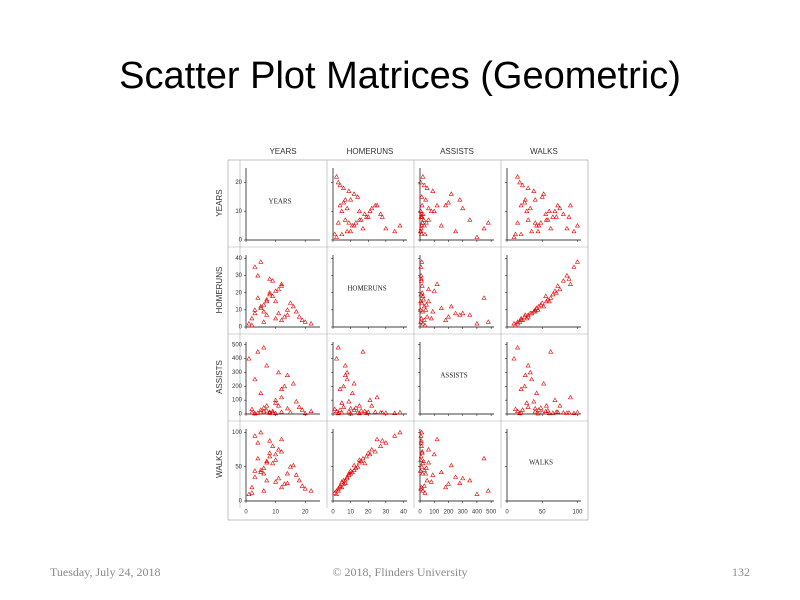 The image size is (800, 600). What do you see at coordinates (238, 293) in the screenshot?
I see `y-tick-label: 20` at bounding box center [238, 293].